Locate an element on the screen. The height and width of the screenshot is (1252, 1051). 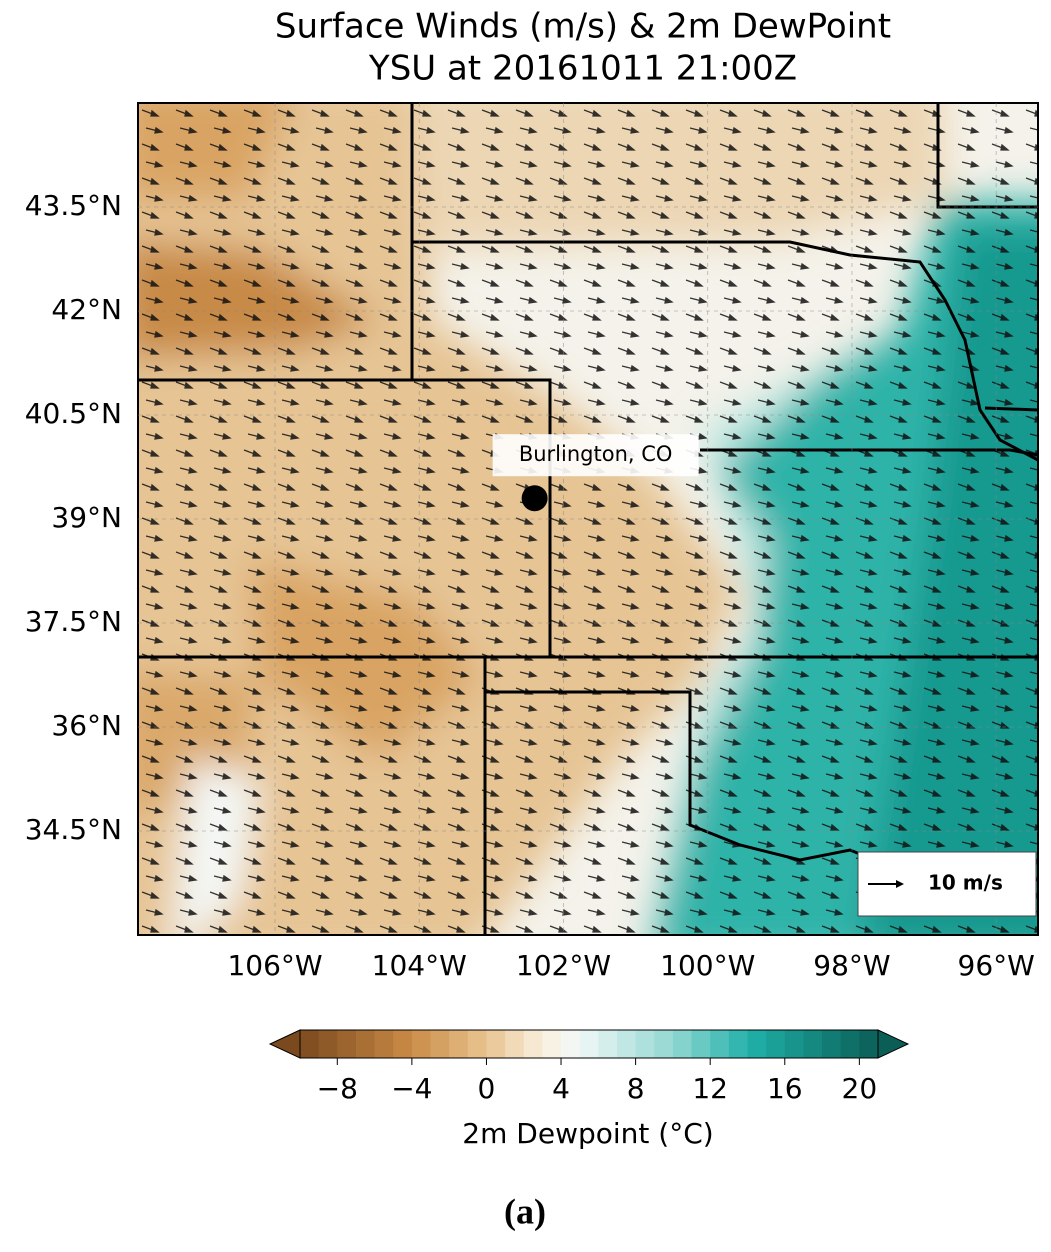
colorbar-tick-label: −4 is located at coordinates (411, 1088).